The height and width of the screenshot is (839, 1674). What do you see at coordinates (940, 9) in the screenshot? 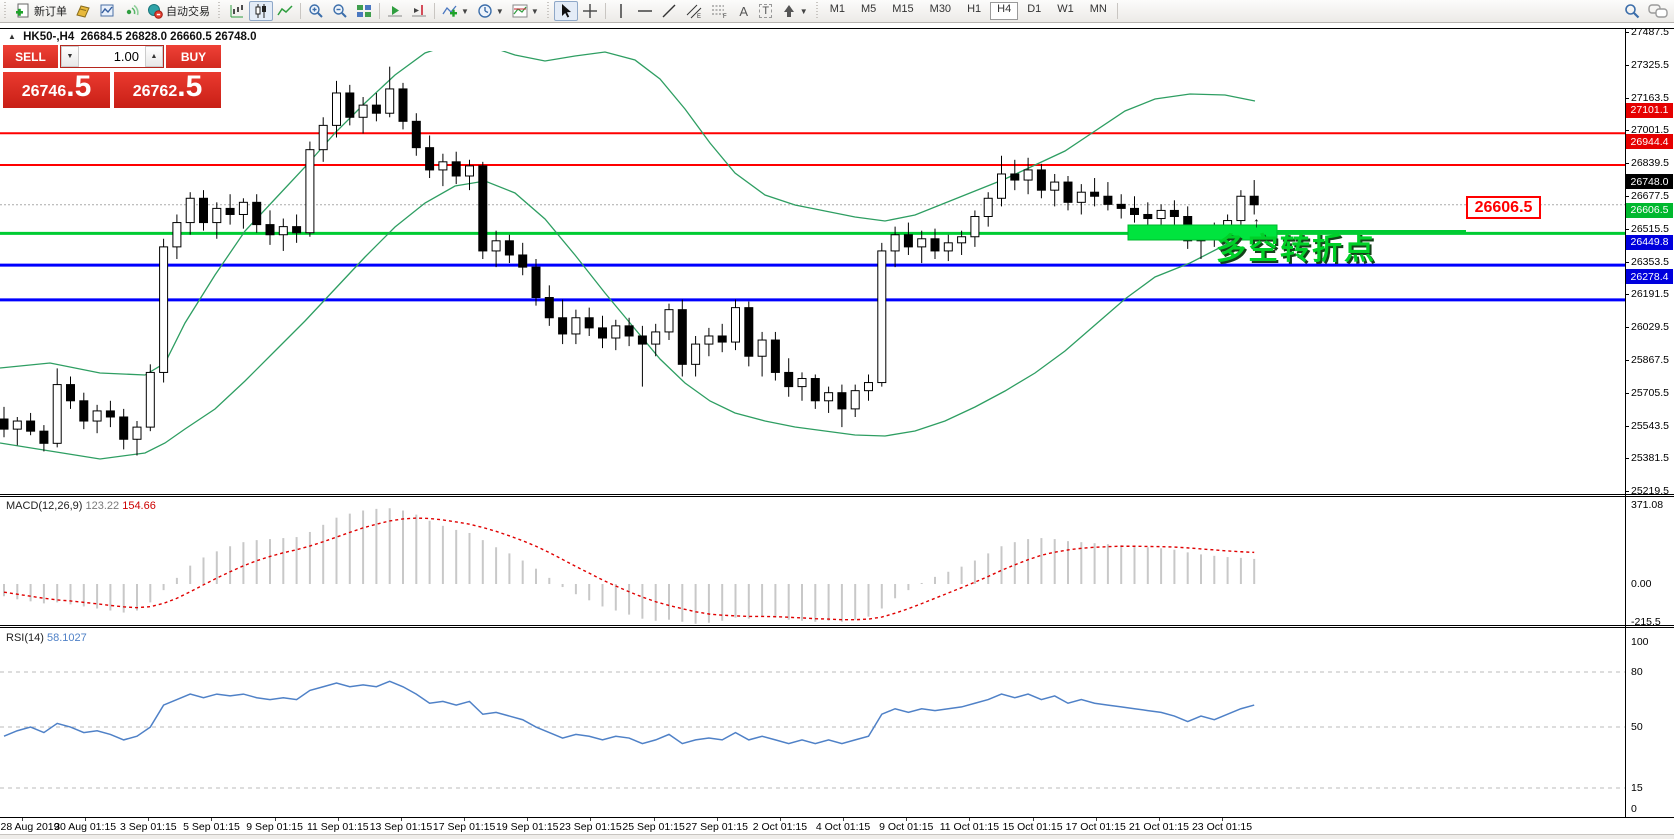
I see `timeframe-button-m30: M30` at bounding box center [940, 9].